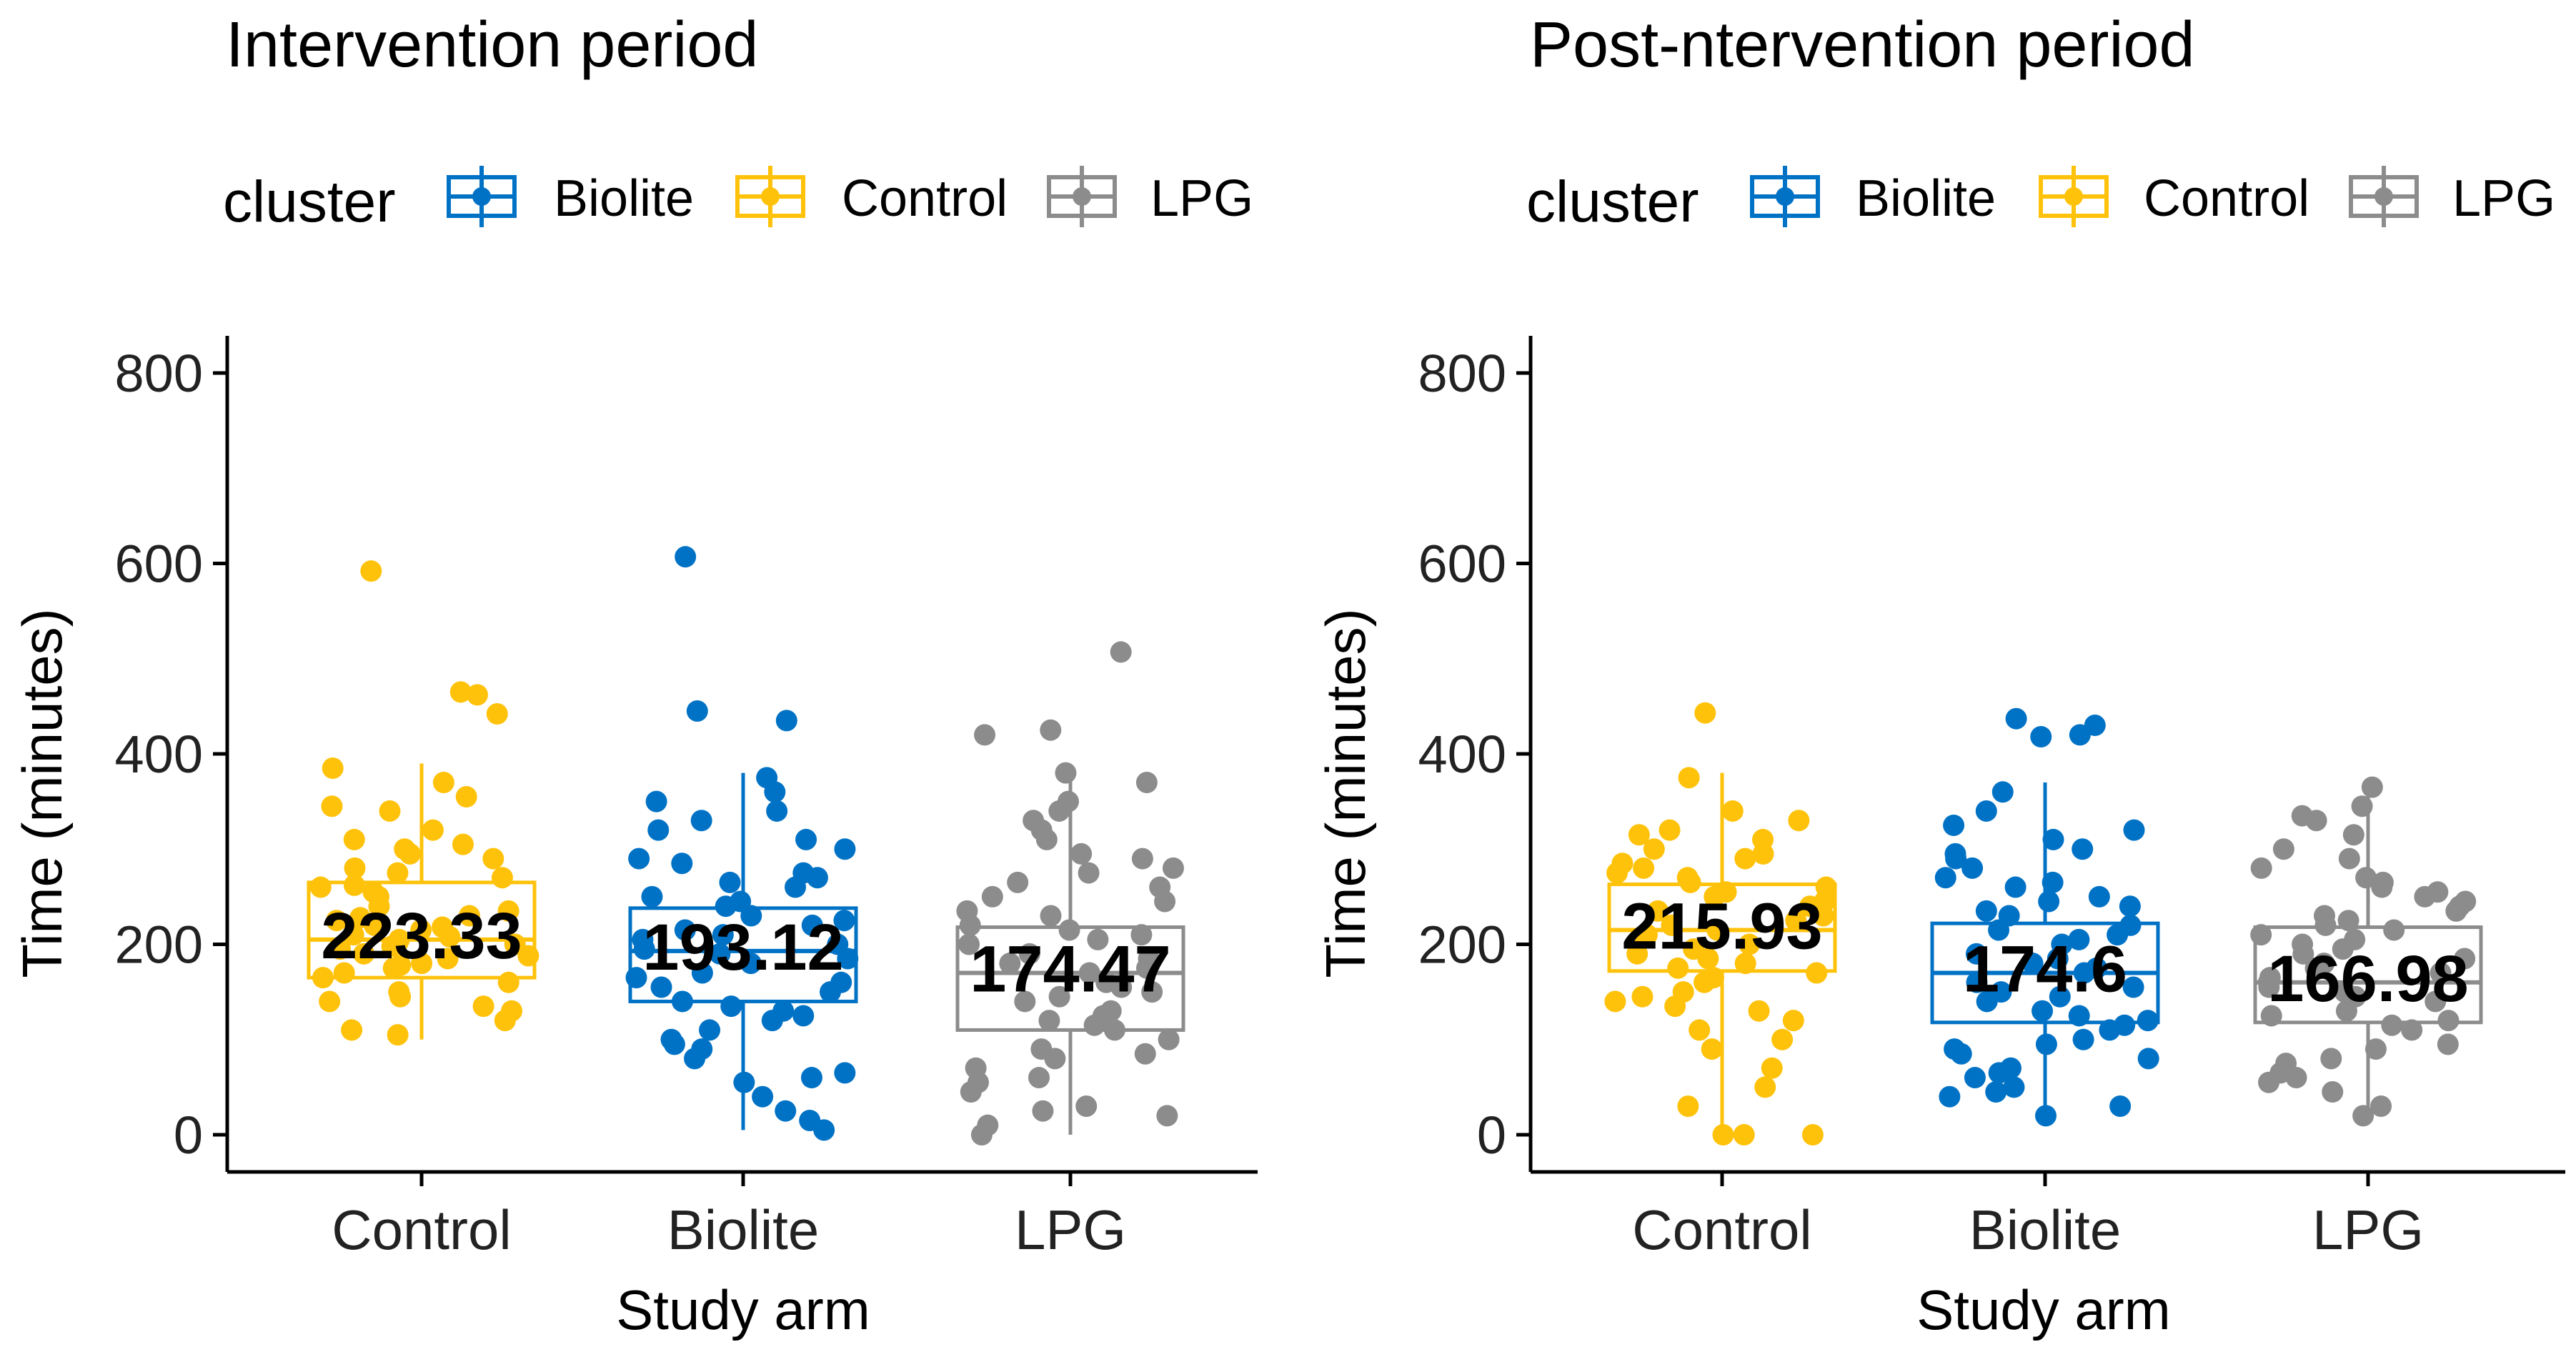 The image size is (2576, 1357). I want to click on legend-label-lpg: LPG, so click(2503, 198).